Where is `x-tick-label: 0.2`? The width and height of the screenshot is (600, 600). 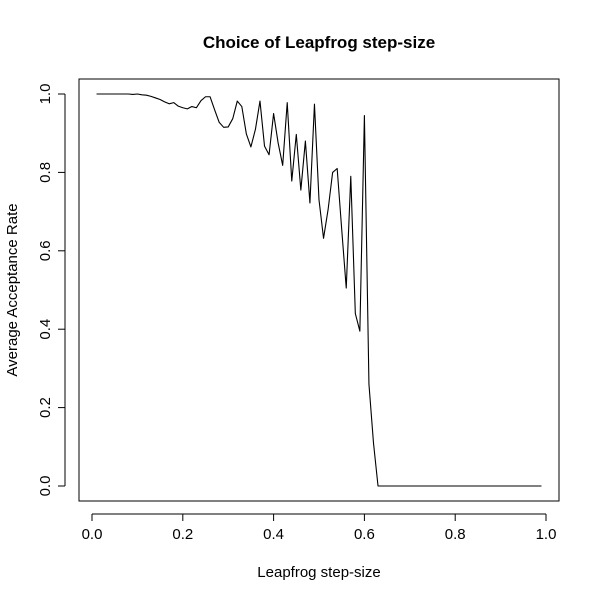
x-tick-label: 0.2 is located at coordinates (182, 534).